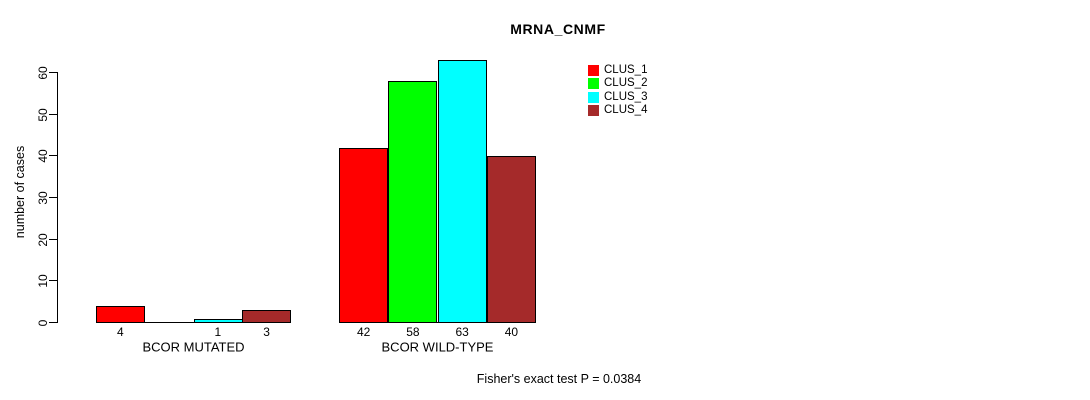 The image size is (1090, 400). Describe the element at coordinates (43, 197) in the screenshot. I see `y-tick-label: 30` at that location.